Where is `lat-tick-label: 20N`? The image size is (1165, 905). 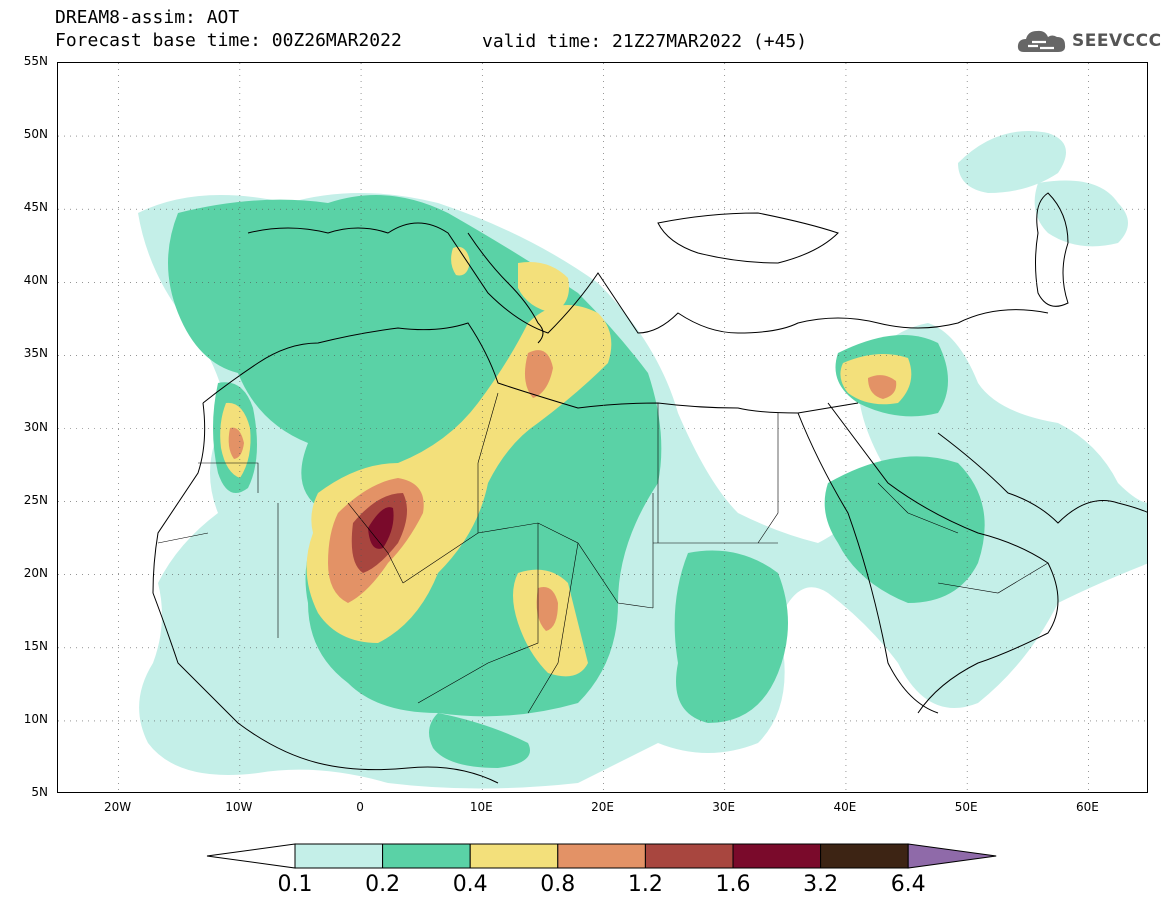 lat-tick-label: 20N is located at coordinates (35, 572).